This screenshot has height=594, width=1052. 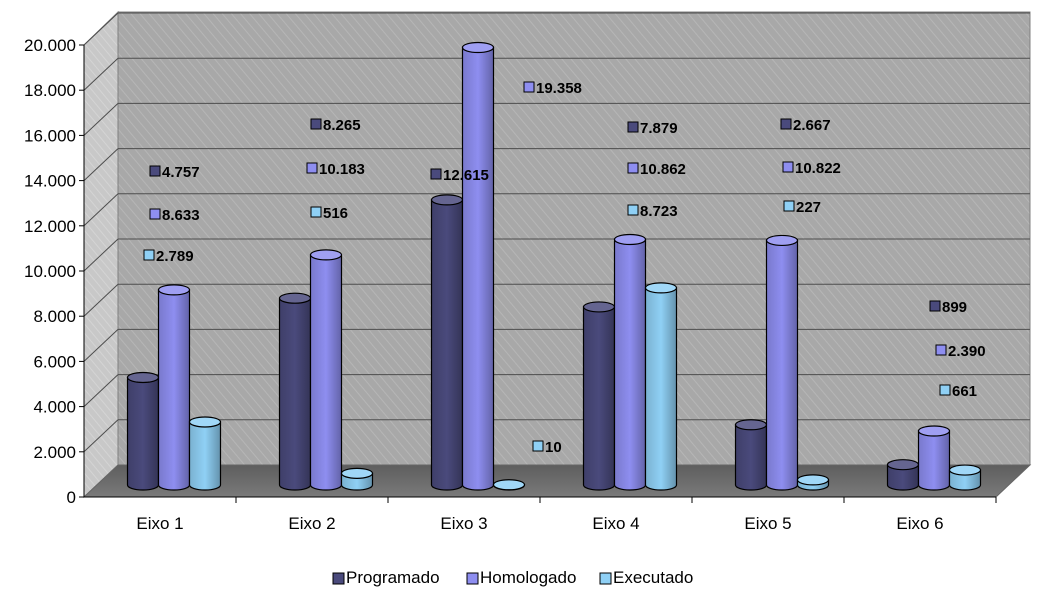 I want to click on legend-label-homologado: Homologado, so click(x=528, y=577).